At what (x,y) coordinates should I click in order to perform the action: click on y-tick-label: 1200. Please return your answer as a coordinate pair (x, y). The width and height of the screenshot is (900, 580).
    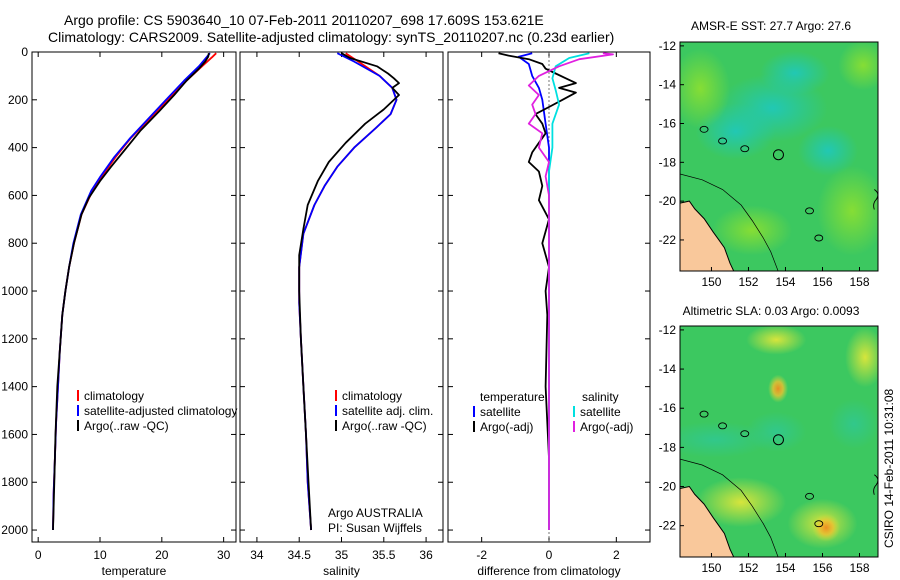
    Looking at the image, I should click on (14, 339).